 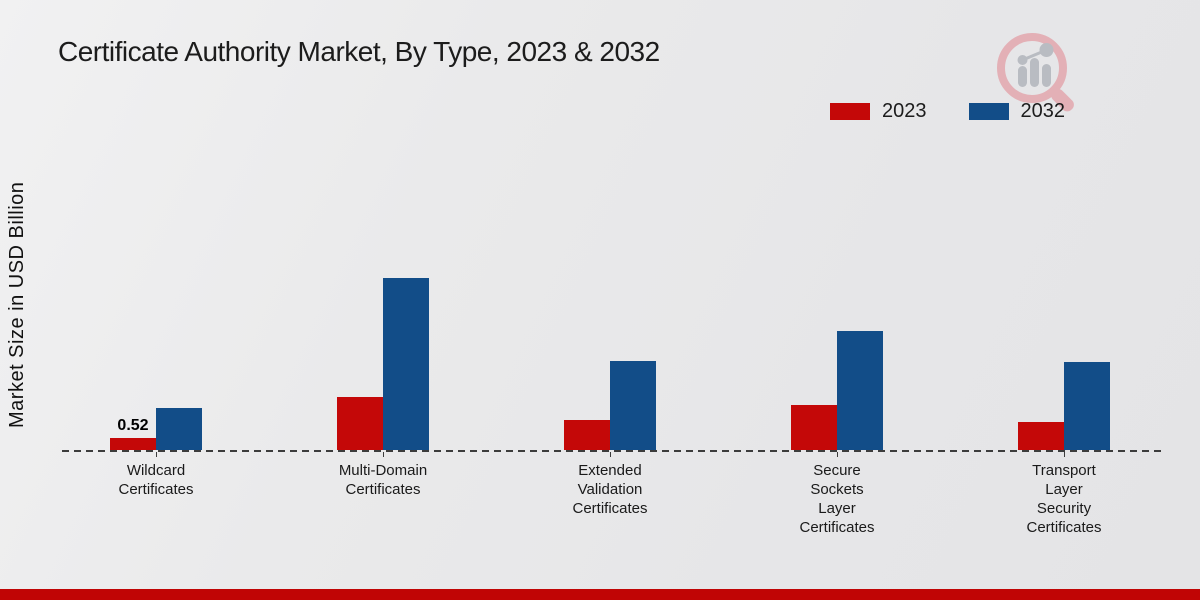 What do you see at coordinates (360, 423) in the screenshot?
I see `bar-2023-multi-domain-certificates` at bounding box center [360, 423].